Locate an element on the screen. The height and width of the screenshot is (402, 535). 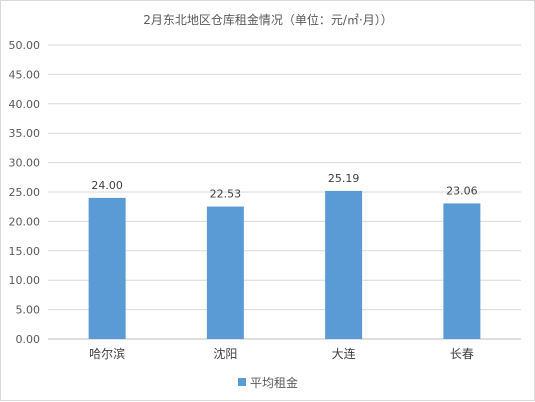
y-tick-label: 35.00 is located at coordinates (25, 133).